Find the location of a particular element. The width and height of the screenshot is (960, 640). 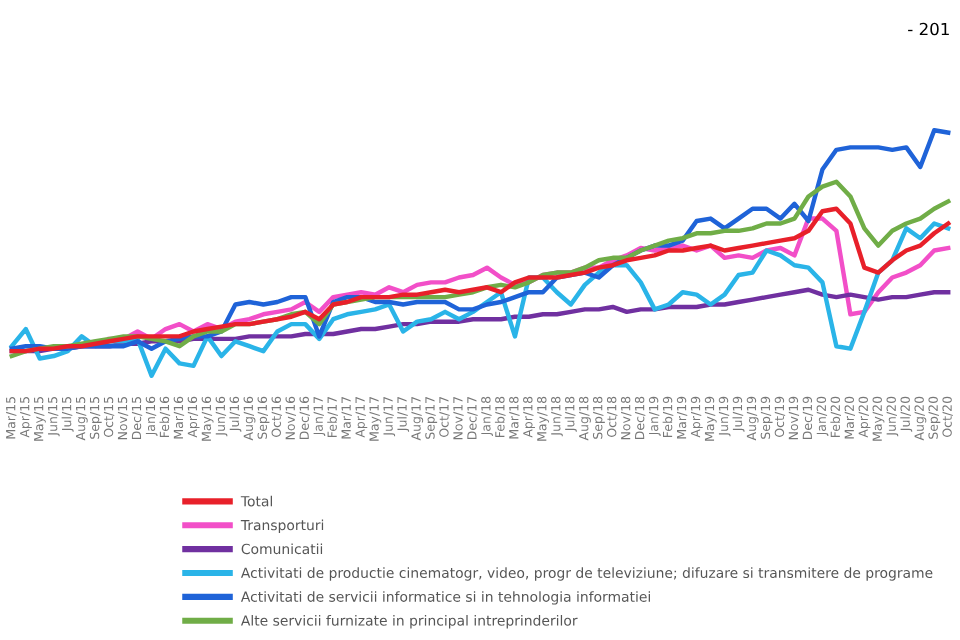

text: - 201 is located at coordinates (928, 29).